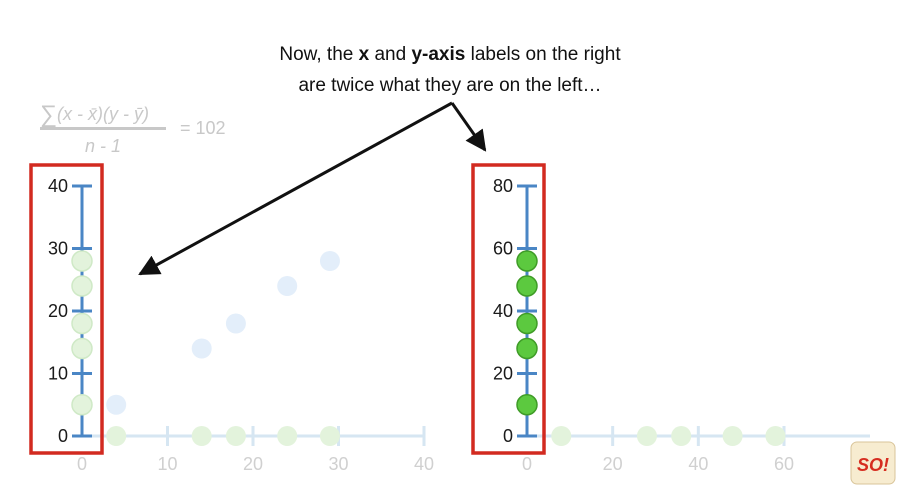 The width and height of the screenshot is (900, 496). Describe the element at coordinates (503, 186) in the screenshot. I see `right-y-tick-label: 80` at that location.